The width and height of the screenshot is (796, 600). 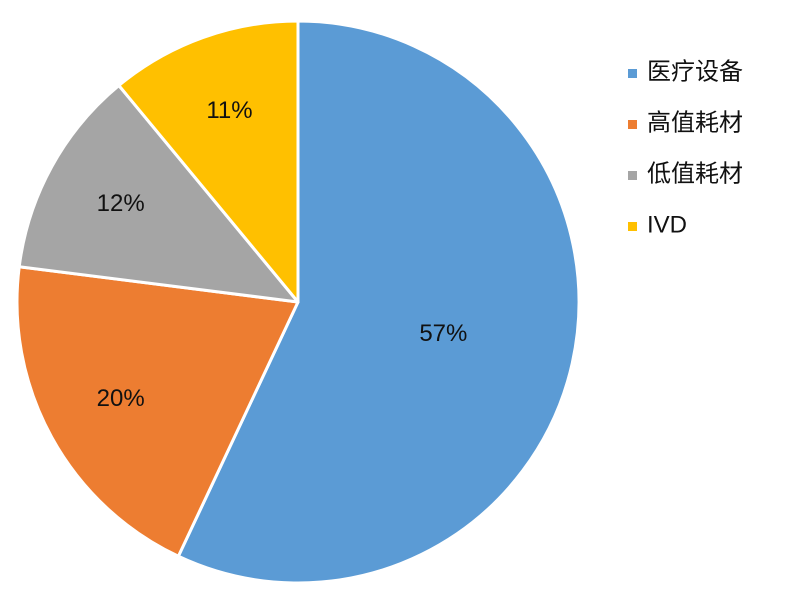 I want to click on data-label: 57%, so click(x=443, y=333).